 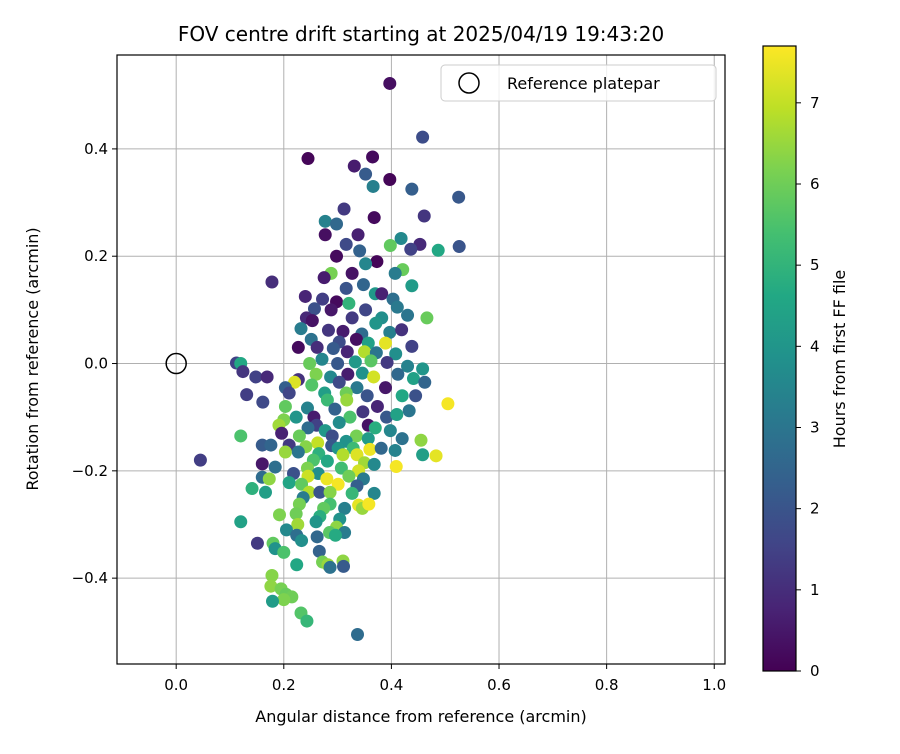 What do you see at coordinates (607, 685) in the screenshot?
I see `x-tick-label: 0.8` at bounding box center [607, 685].